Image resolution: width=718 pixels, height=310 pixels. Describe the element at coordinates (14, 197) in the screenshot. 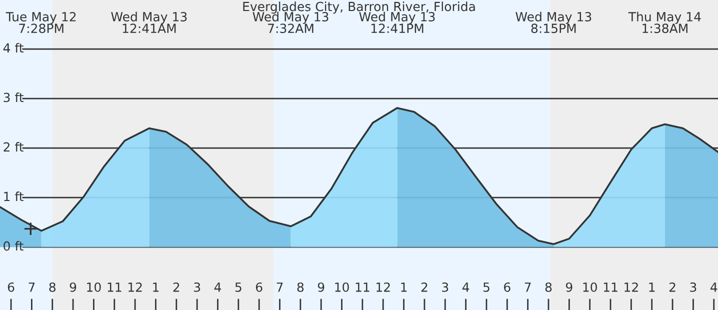

I see `y-tick-label: 1 ft` at that location.